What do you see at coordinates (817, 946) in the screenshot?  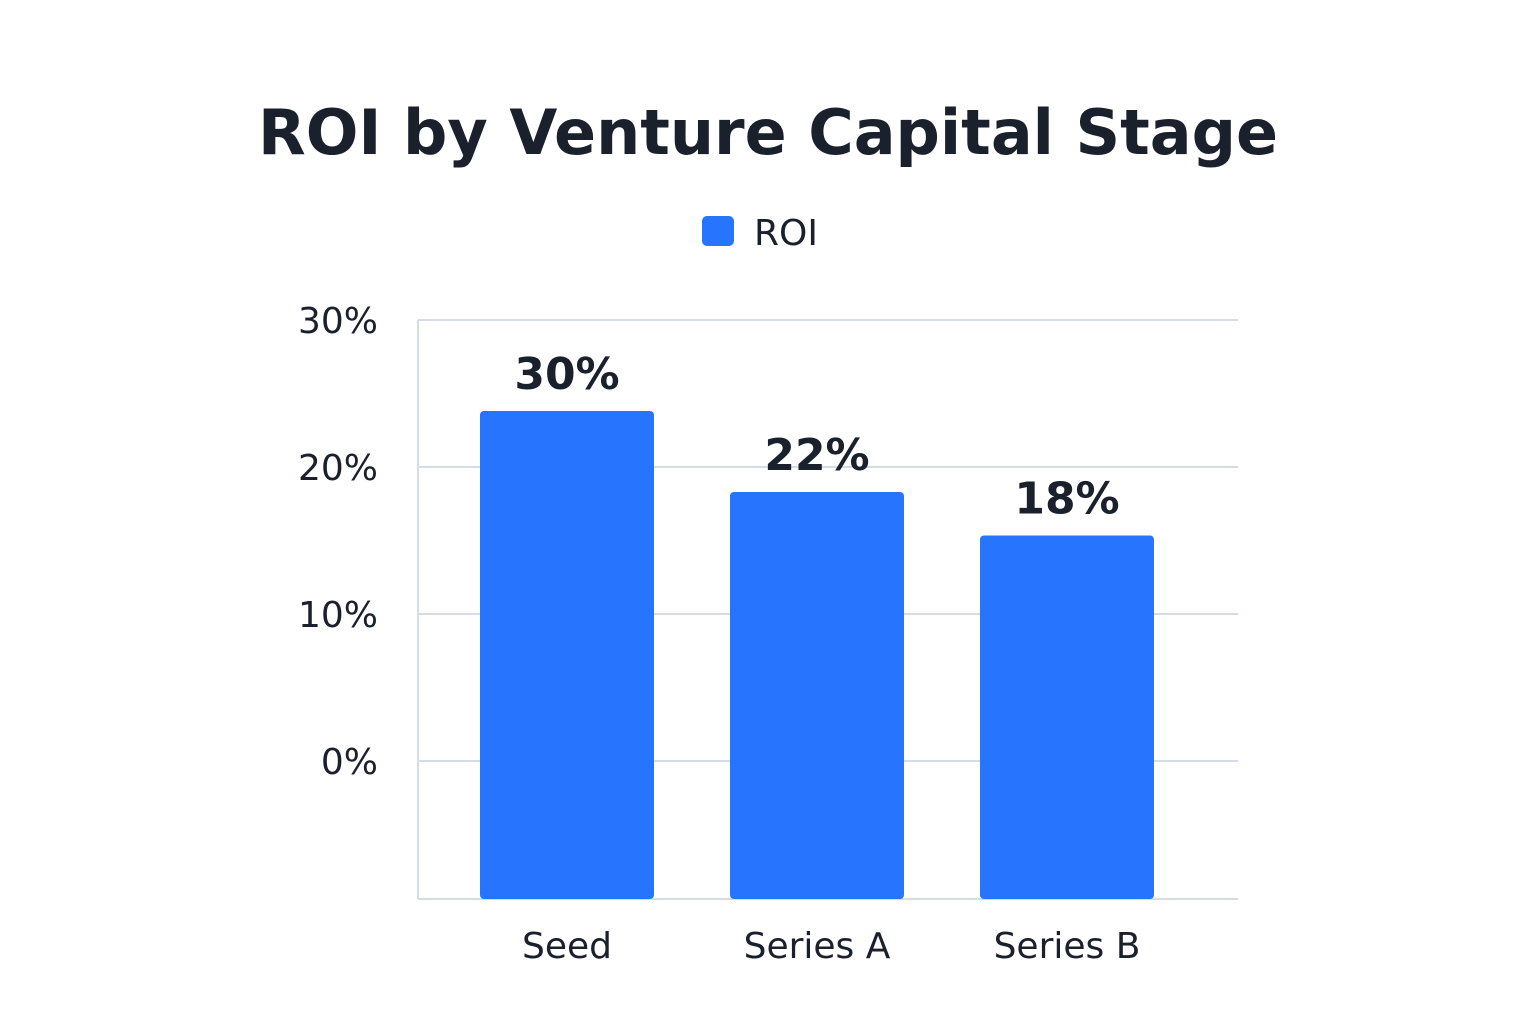 I see `x-category-label: Series A` at bounding box center [817, 946].